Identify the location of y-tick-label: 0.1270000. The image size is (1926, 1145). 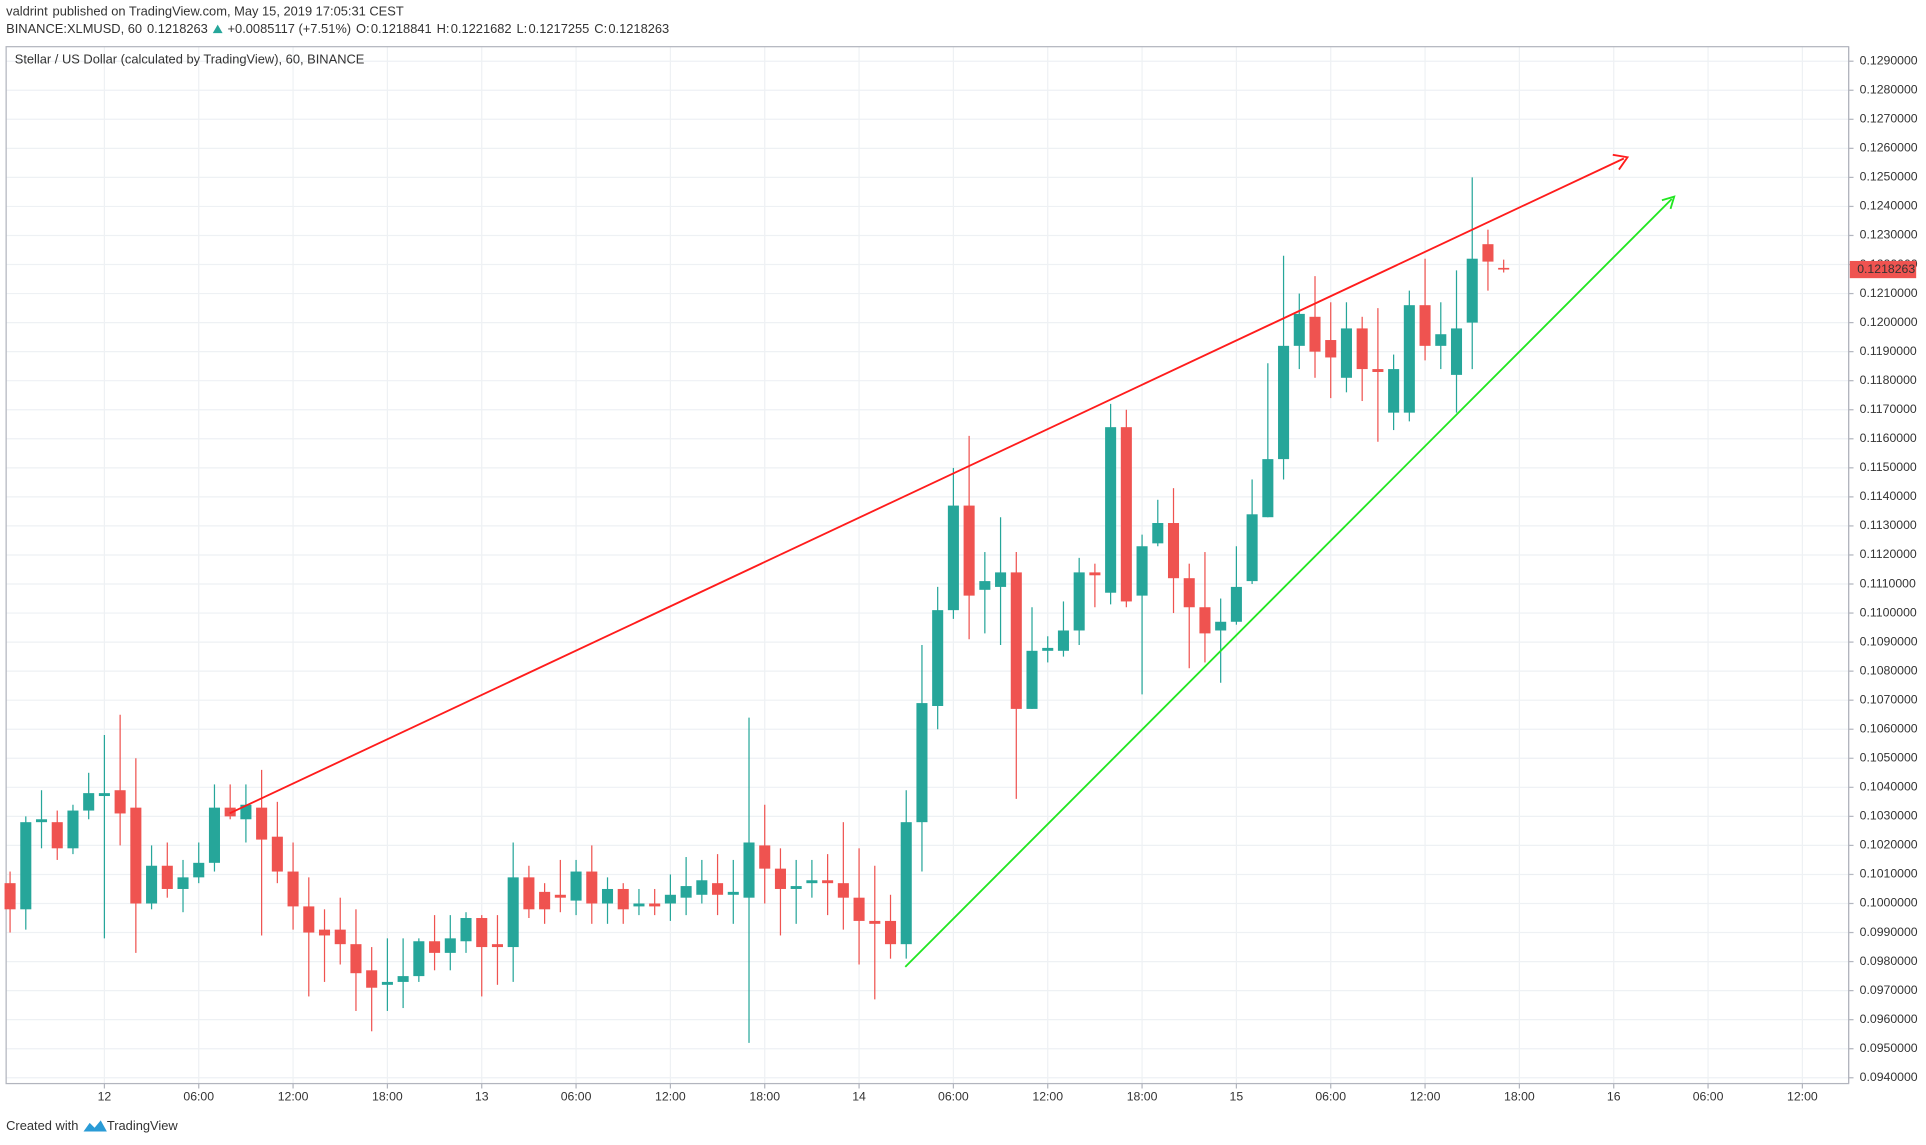
(1889, 119).